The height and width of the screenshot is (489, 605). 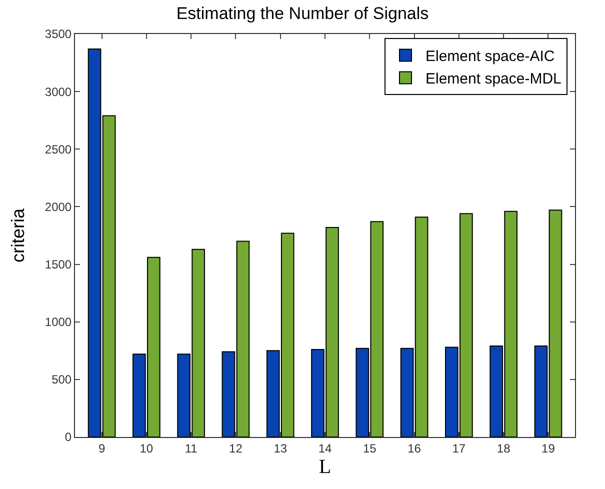 I want to click on y-tick-label: 2500, so click(x=58, y=149).